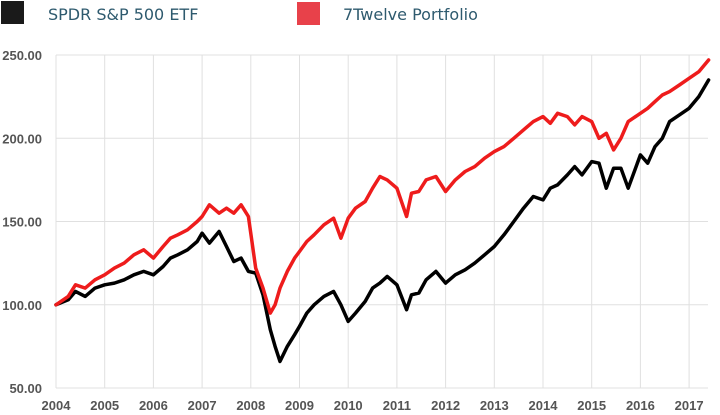  What do you see at coordinates (544, 405) in the screenshot?
I see `x-tick-label: 2014` at bounding box center [544, 405].